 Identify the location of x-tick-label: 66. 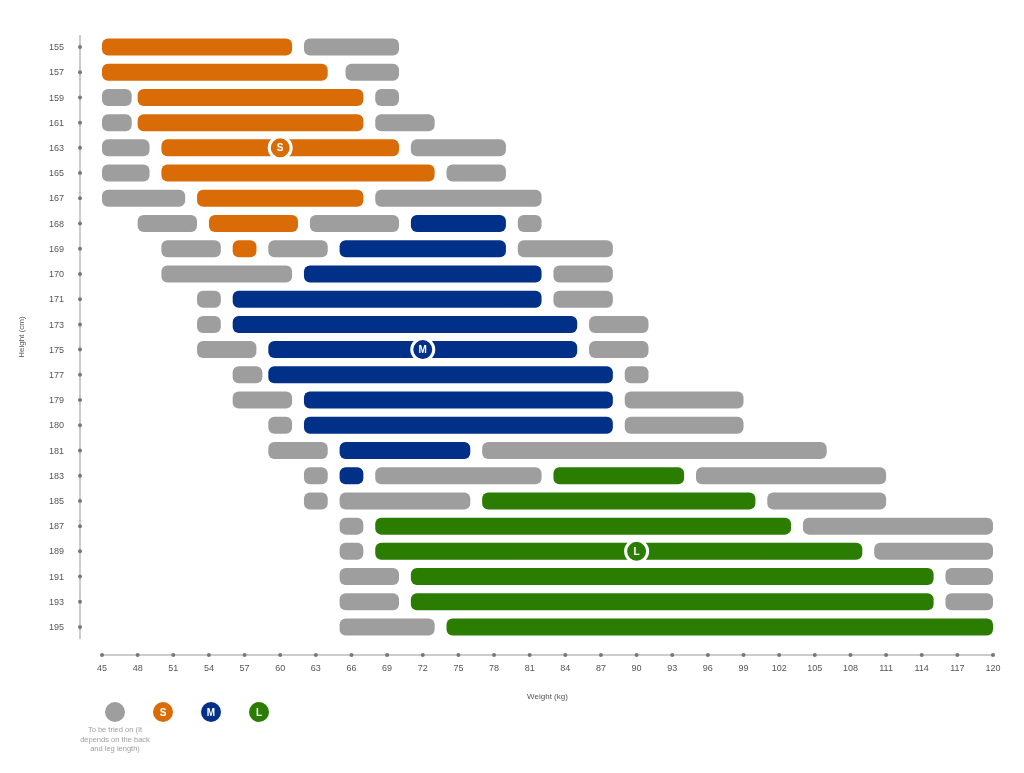
(351, 668).